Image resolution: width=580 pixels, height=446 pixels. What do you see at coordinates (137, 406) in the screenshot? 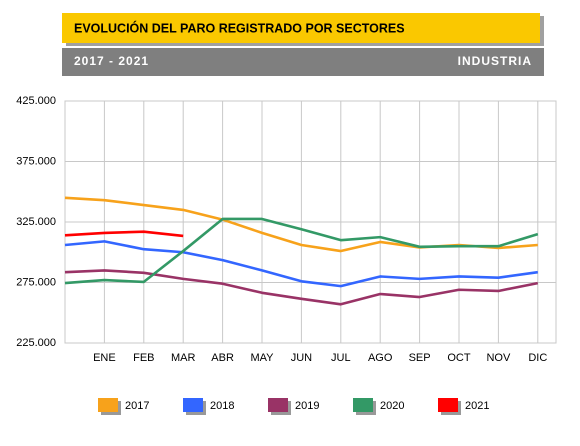
I see `legend-label: 2017` at bounding box center [137, 406].